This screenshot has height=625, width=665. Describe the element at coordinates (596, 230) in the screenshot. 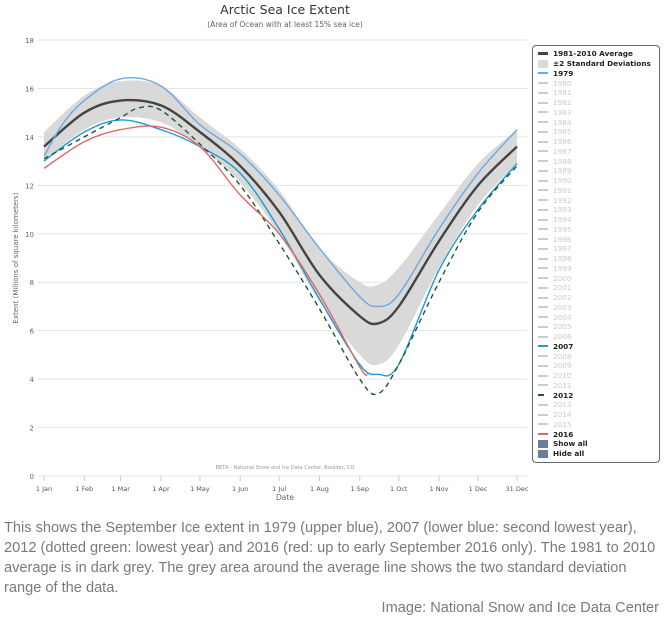

I see `legend-item-1995: 1995` at that location.